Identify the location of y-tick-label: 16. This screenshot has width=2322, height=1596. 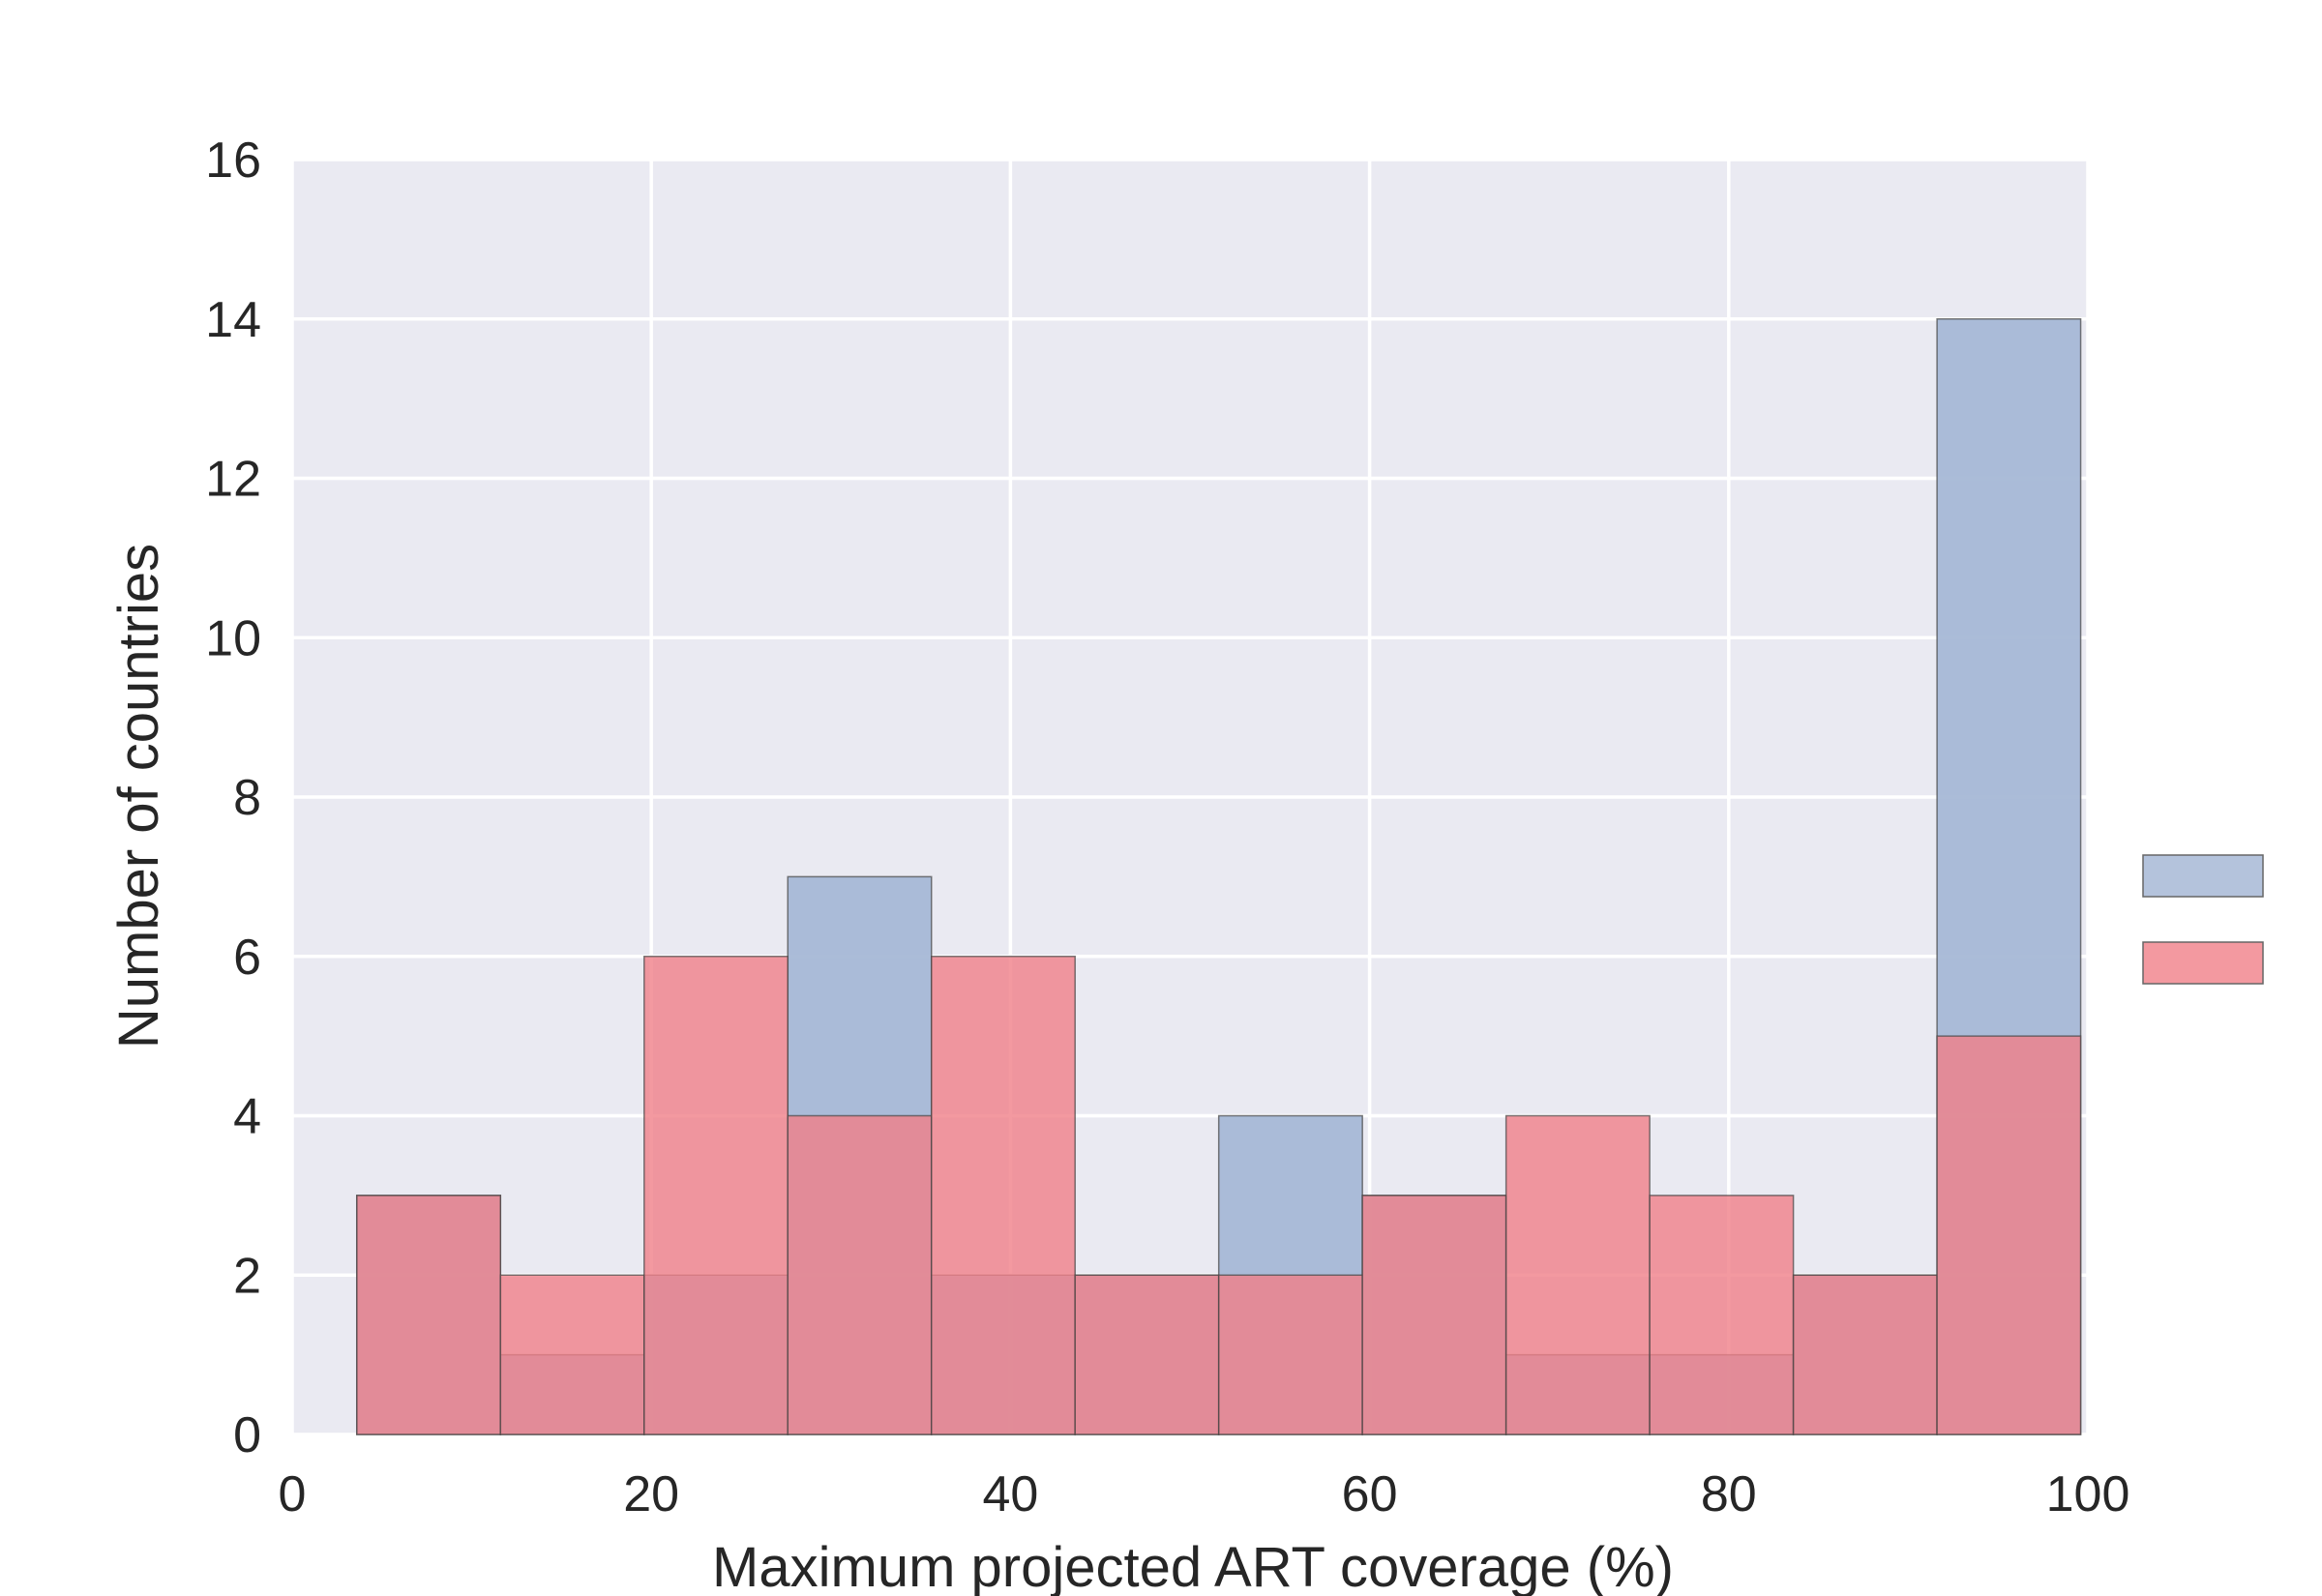
(233, 161).